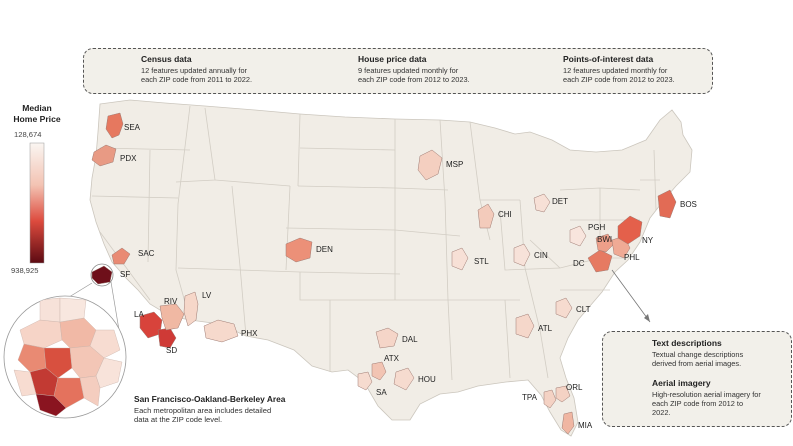 The height and width of the screenshot is (446, 793). What do you see at coordinates (37, 203) in the screenshot?
I see `legend-colorbar` at bounding box center [37, 203].